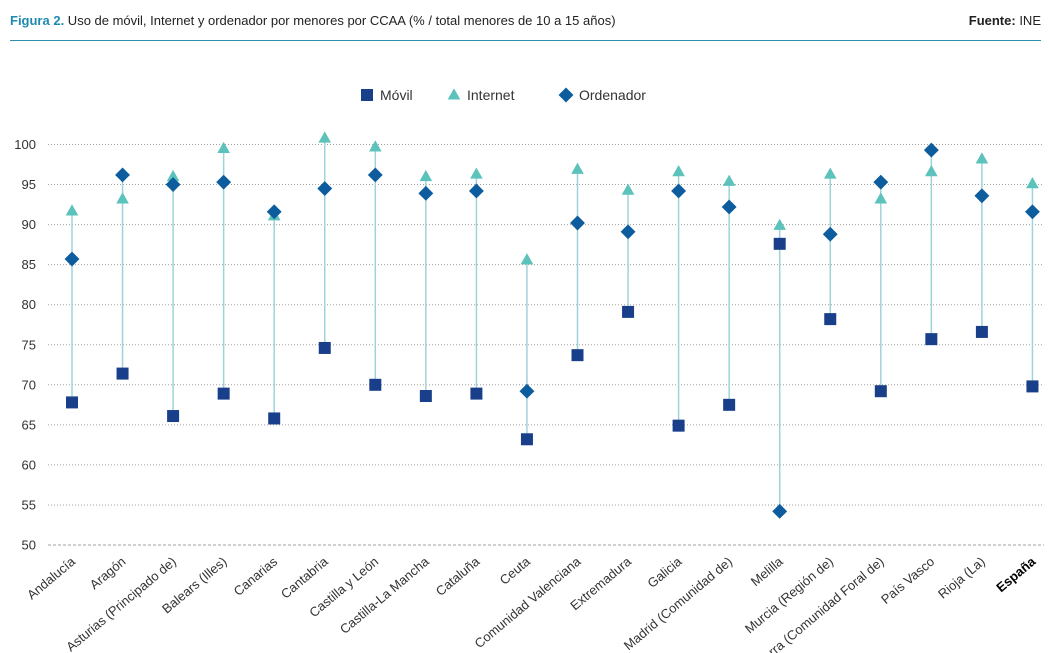 The height and width of the screenshot is (653, 1049). I want to click on x-tick-label-andalucia: Andalucía, so click(51, 577).